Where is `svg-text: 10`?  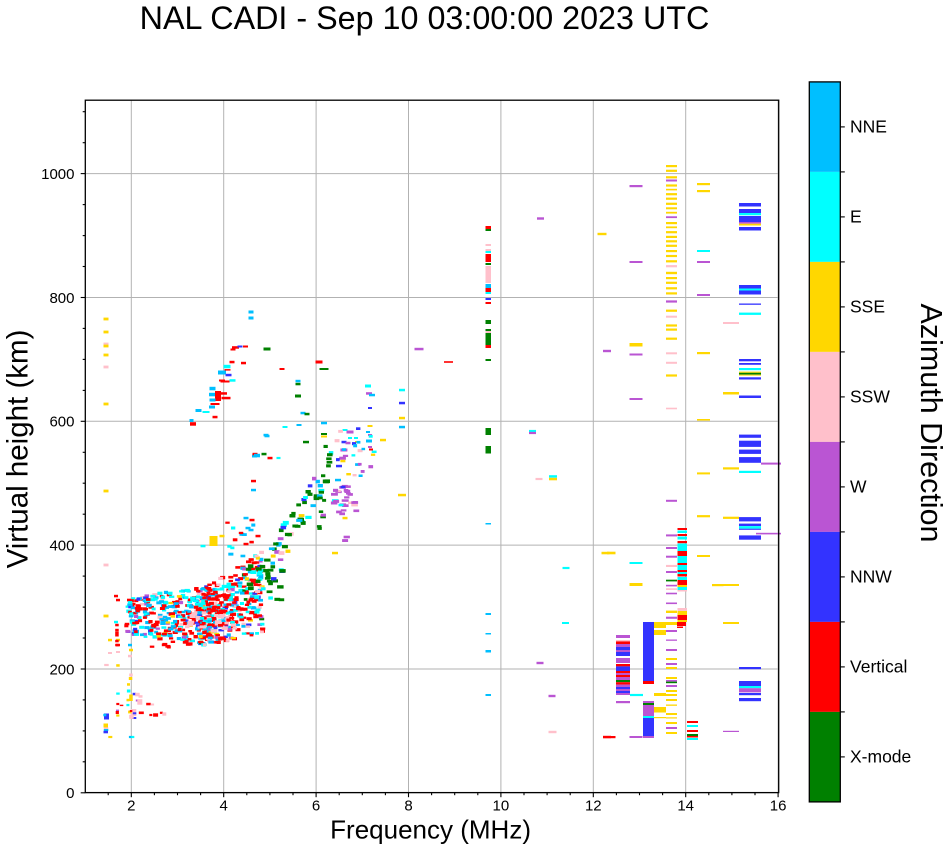
svg-text: 10 is located at coordinates (501, 806).